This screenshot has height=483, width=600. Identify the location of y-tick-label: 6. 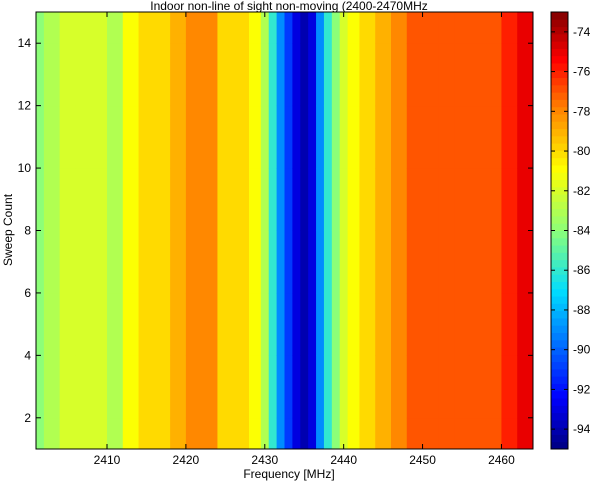
(27, 293).